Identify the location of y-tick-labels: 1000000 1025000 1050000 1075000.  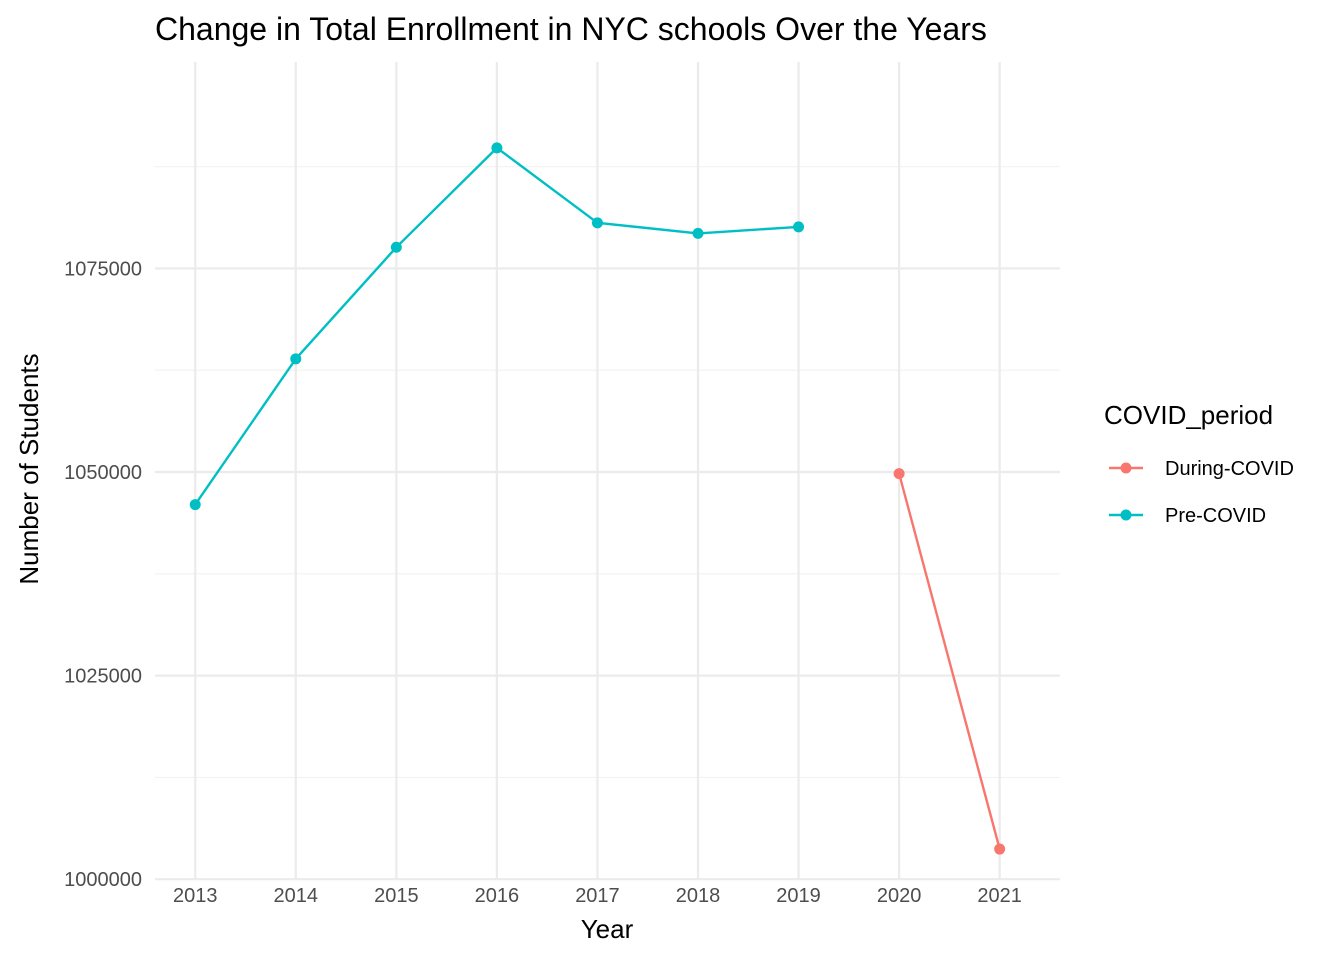
(103, 574).